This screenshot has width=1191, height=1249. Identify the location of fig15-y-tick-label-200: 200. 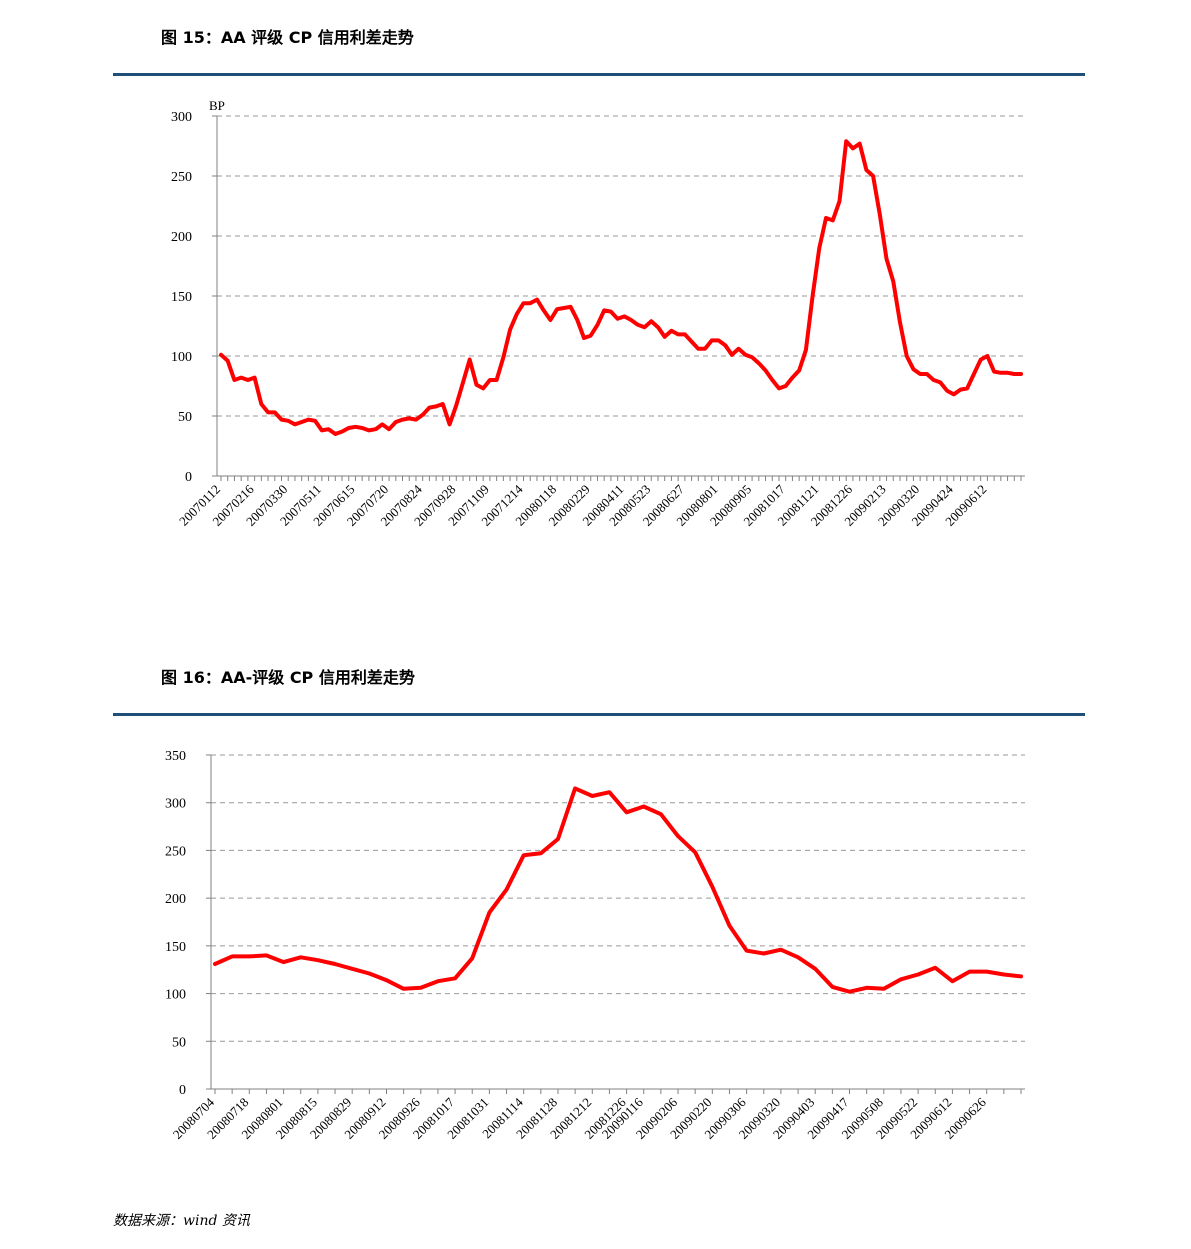
(181, 237).